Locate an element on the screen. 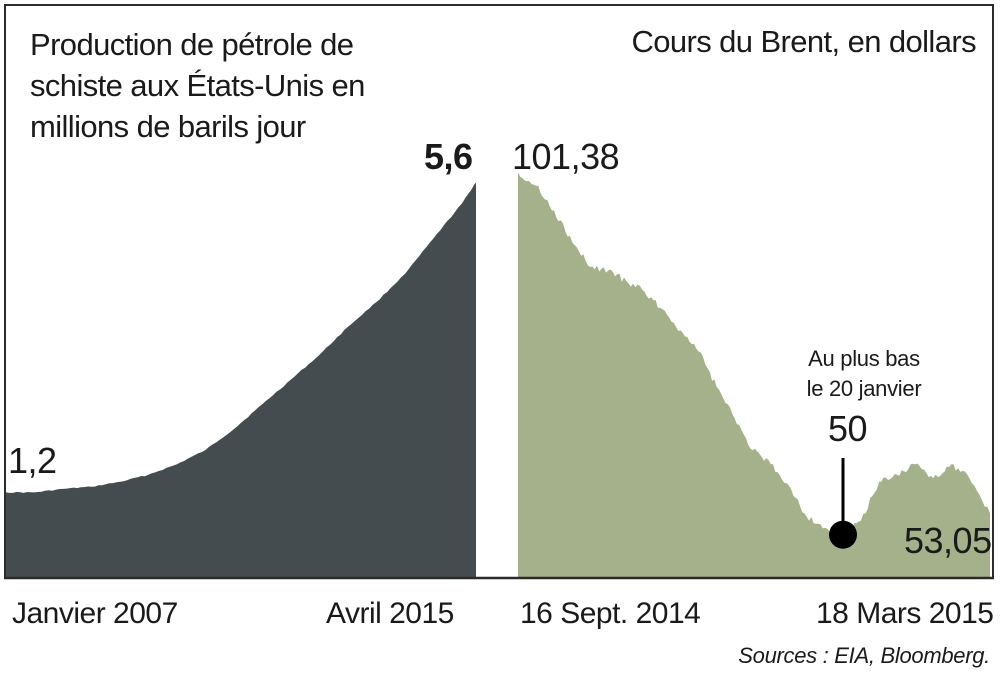 This screenshot has height=675, width=1000. brent-end-label: 53,05 is located at coordinates (948, 540).